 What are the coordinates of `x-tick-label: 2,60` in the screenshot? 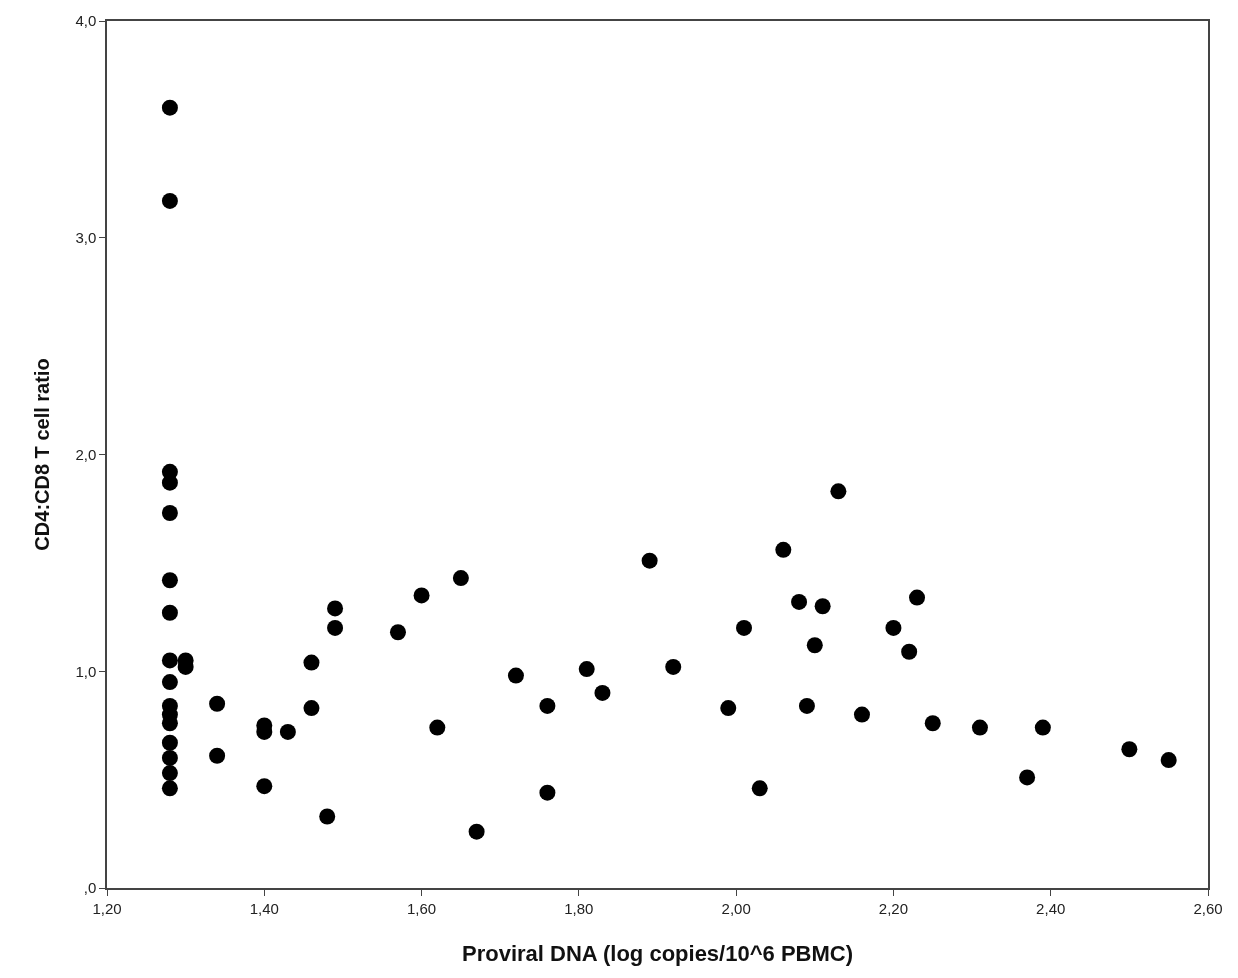 It's located at (1208, 908).